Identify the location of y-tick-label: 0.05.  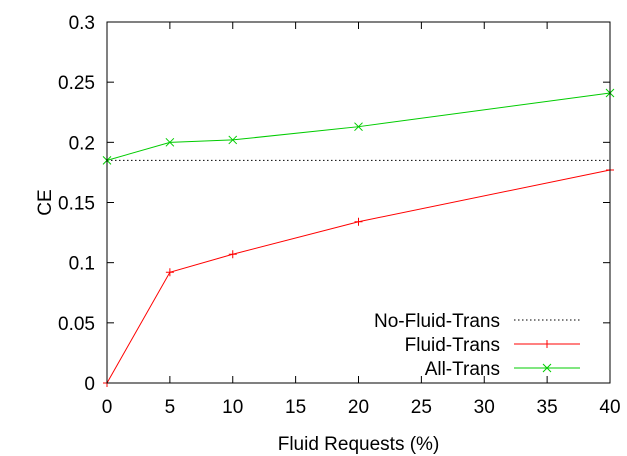
(76, 324).